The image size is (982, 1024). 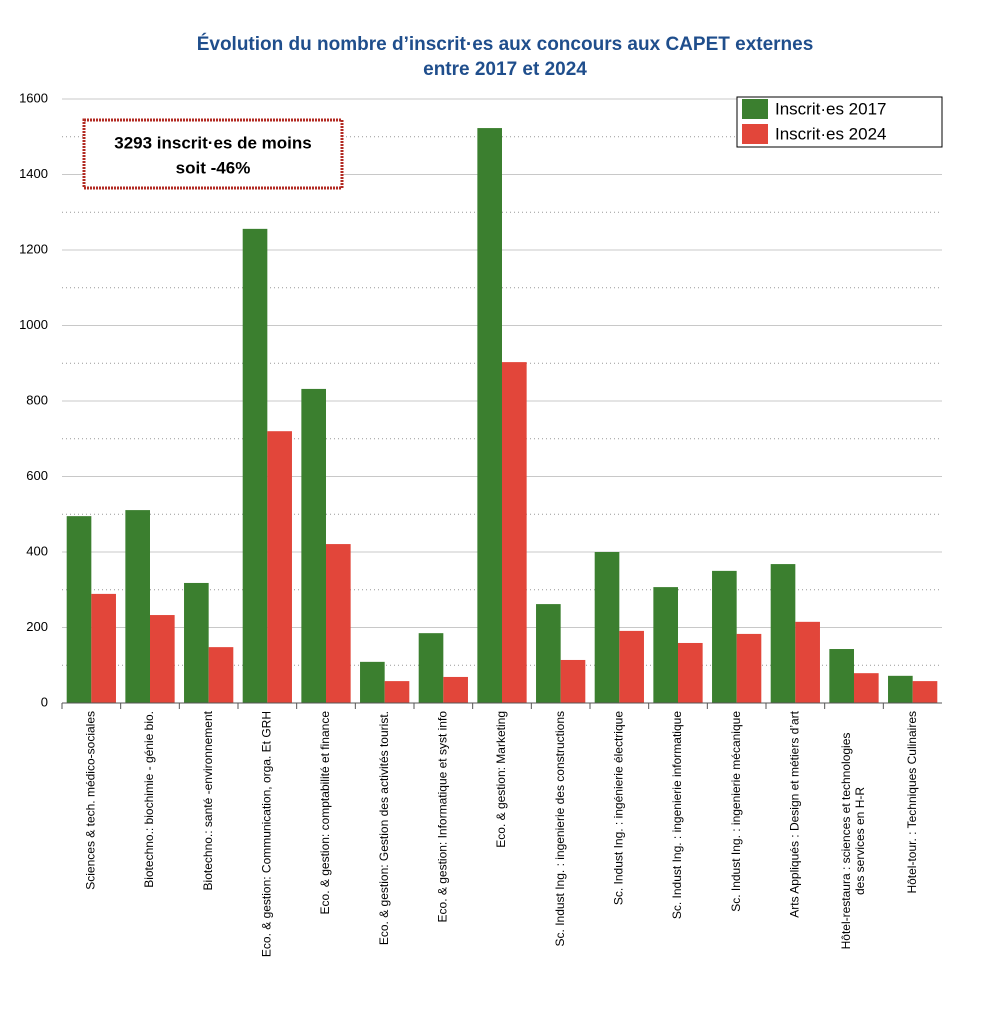 I want to click on legend-label: Inscrit·es 2024, so click(x=831, y=133).